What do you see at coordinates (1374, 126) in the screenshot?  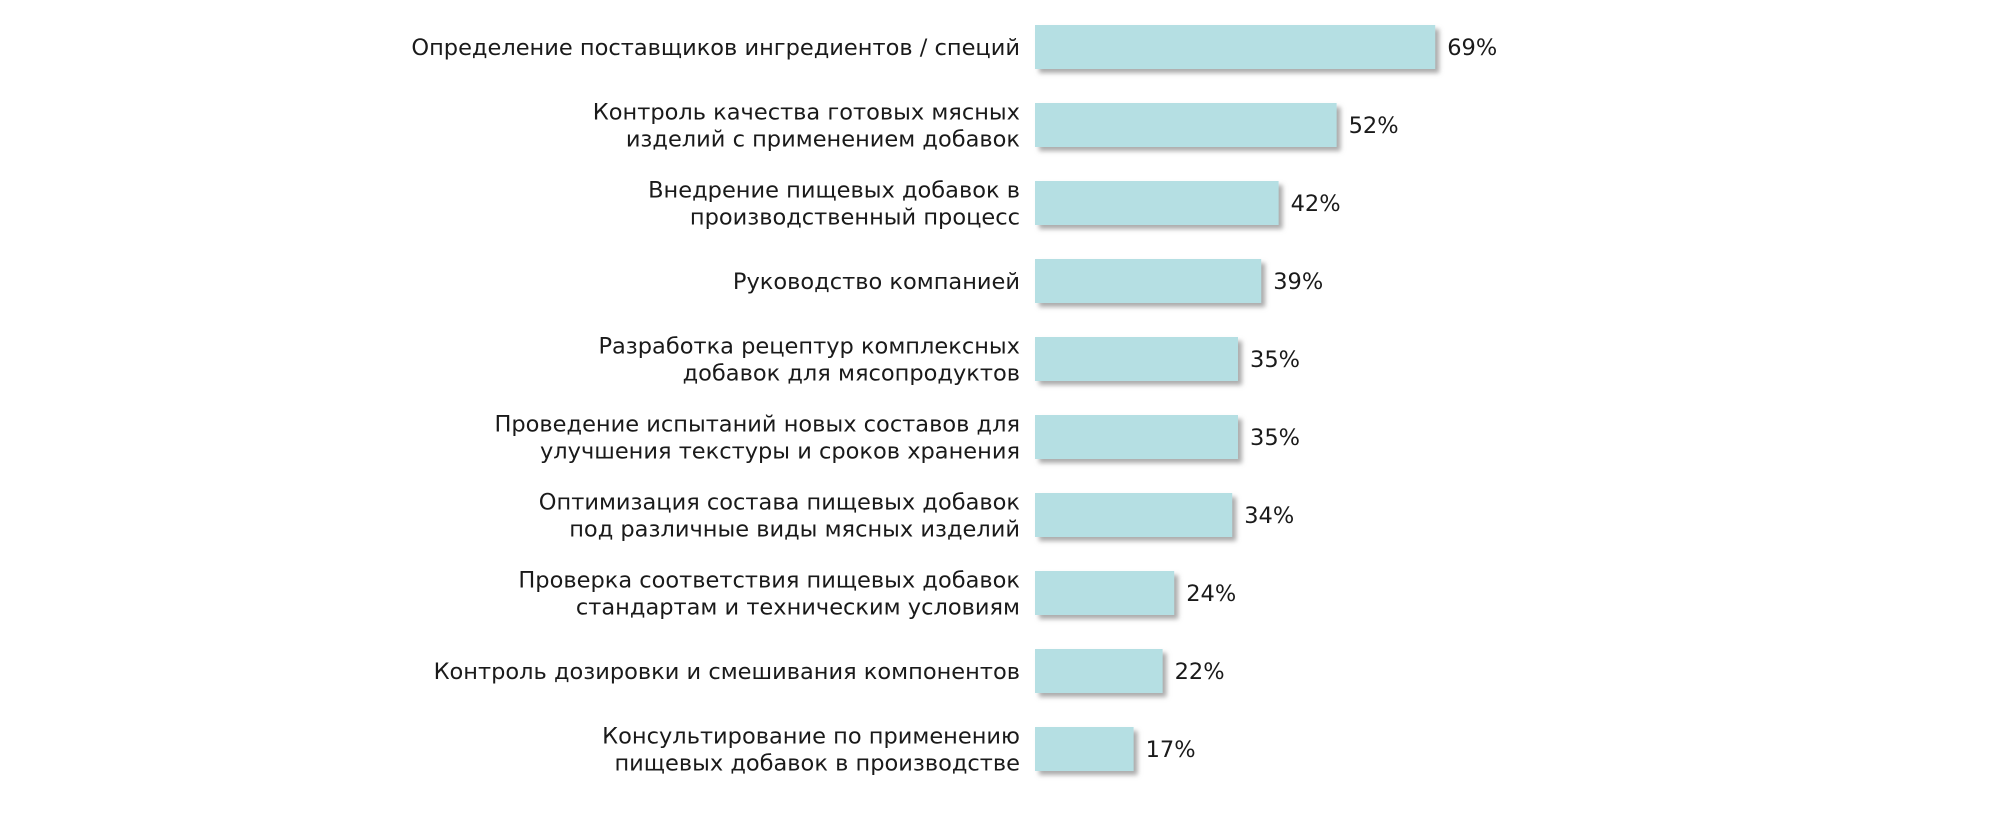 I see `value-label-2: 52%` at bounding box center [1374, 126].